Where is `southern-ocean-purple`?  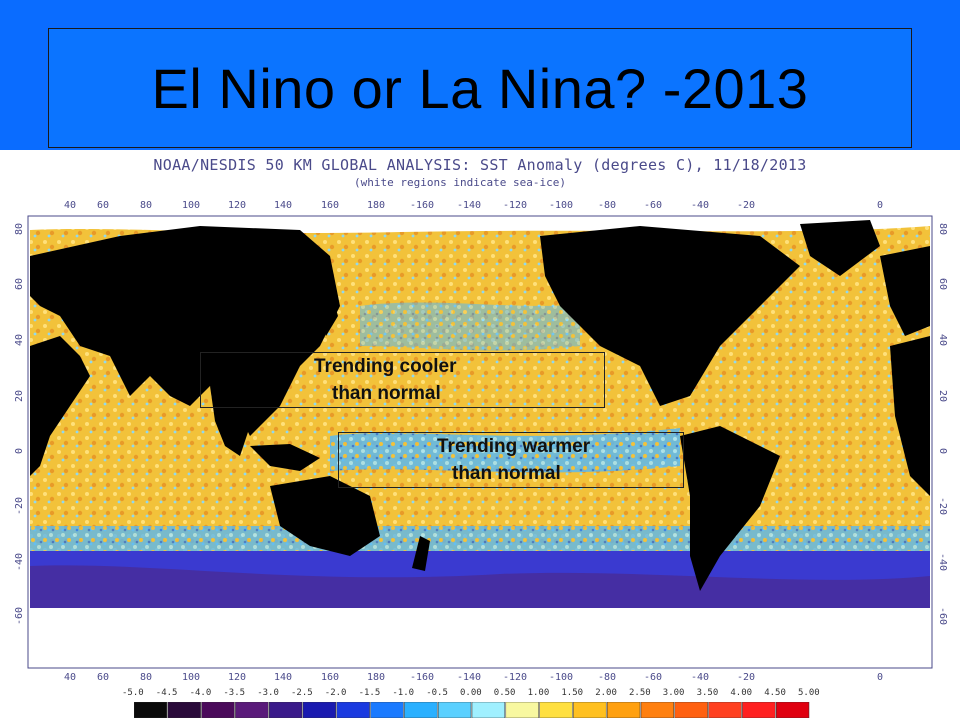
southern-ocean-purple is located at coordinates (480, 586).